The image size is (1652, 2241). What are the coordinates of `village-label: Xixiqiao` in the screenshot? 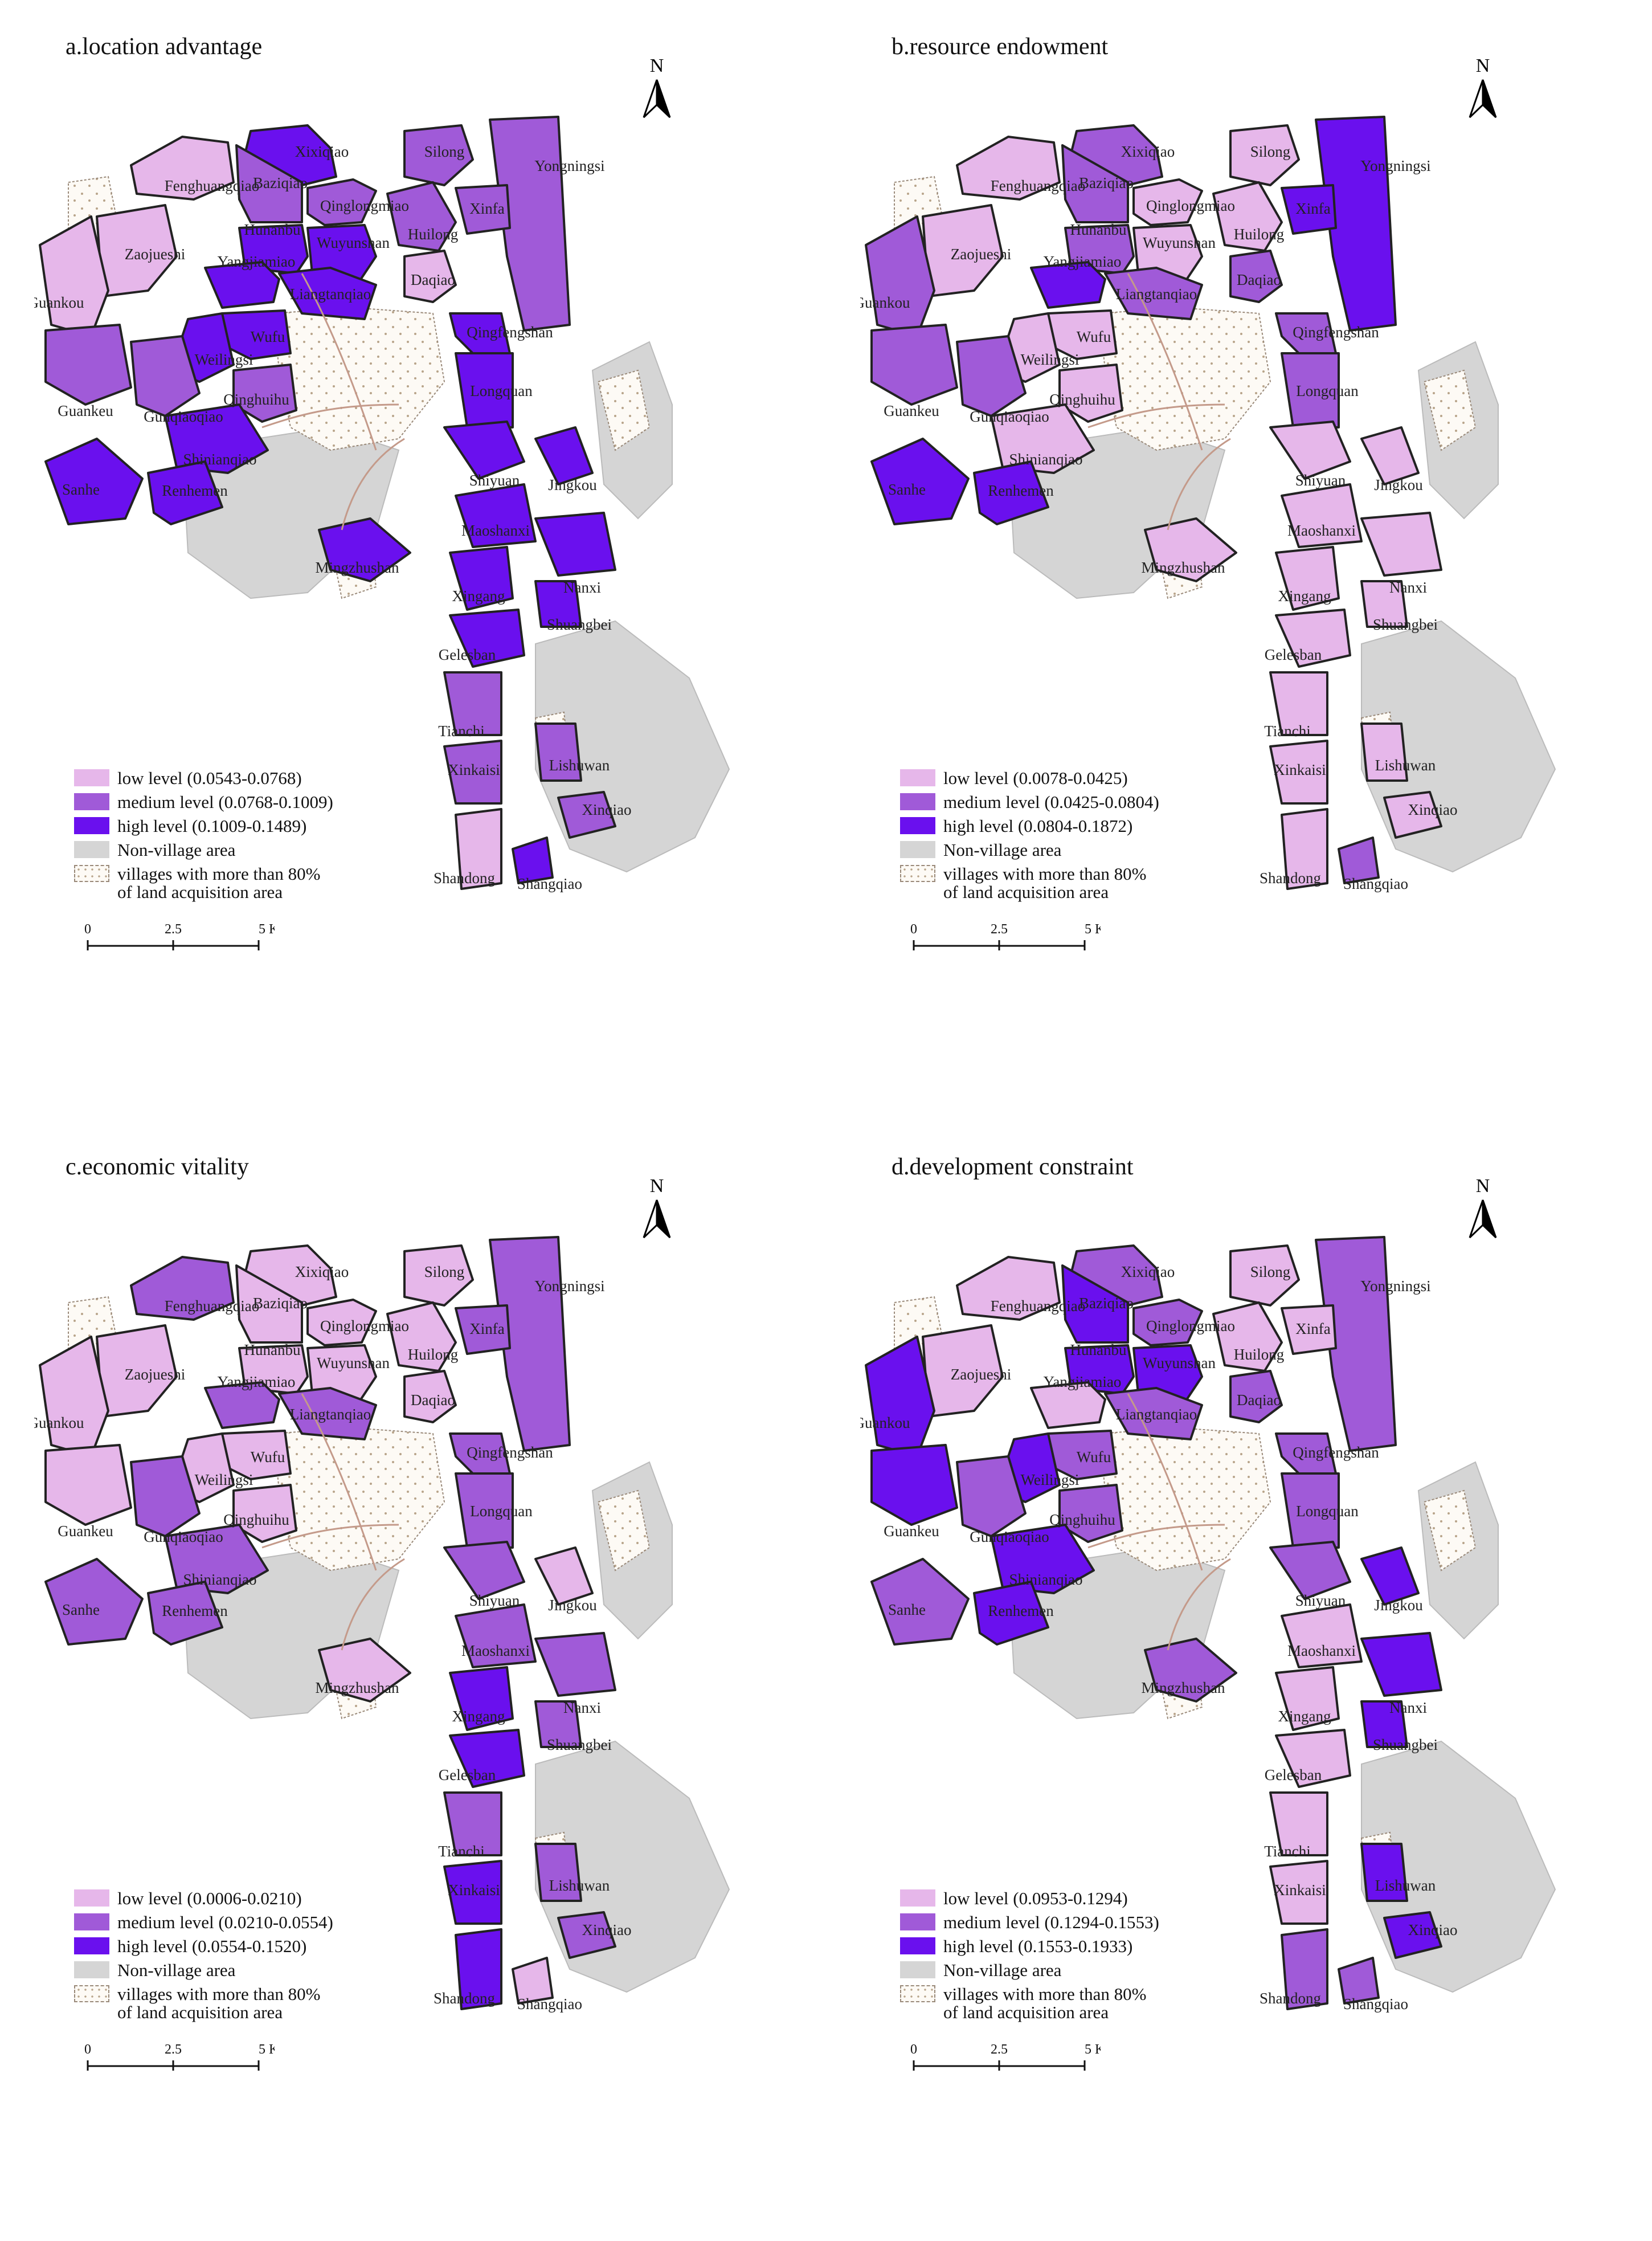 It's located at (322, 1272).